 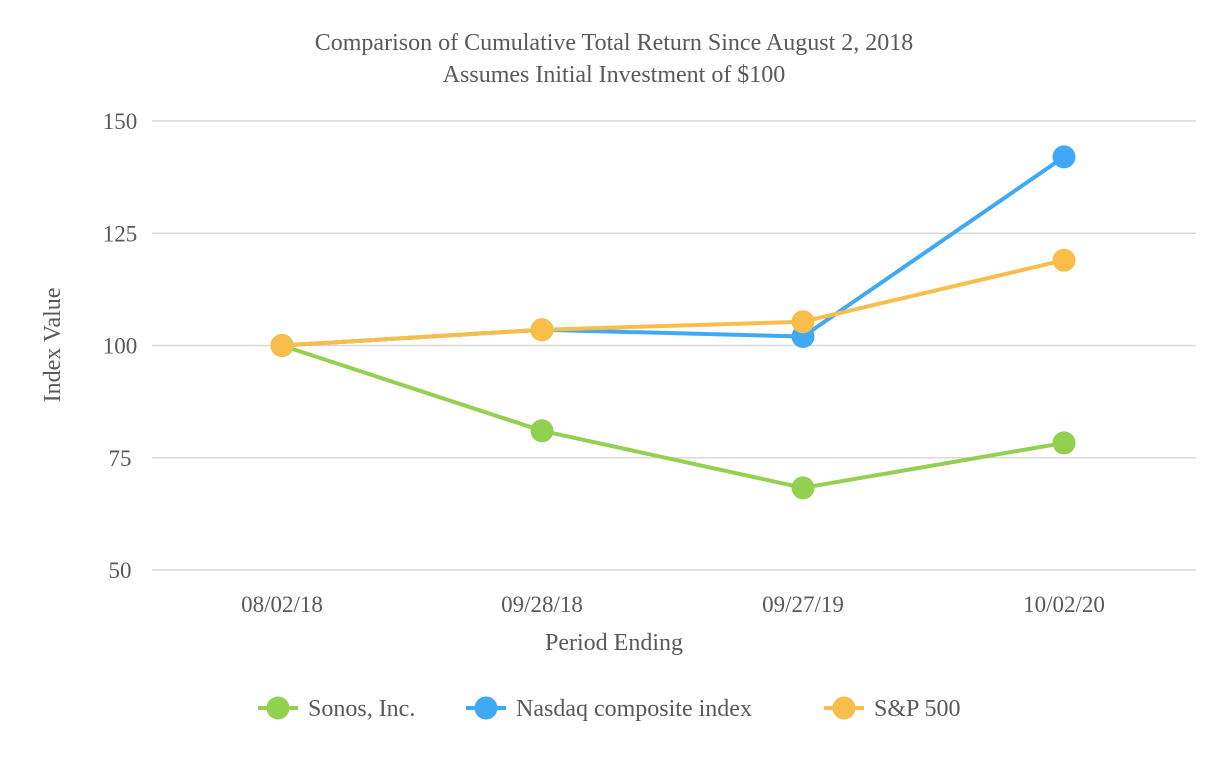 I want to click on legend: Sonos, Inc. Nasdaq composite index S&P 500, so click(x=609, y=709).